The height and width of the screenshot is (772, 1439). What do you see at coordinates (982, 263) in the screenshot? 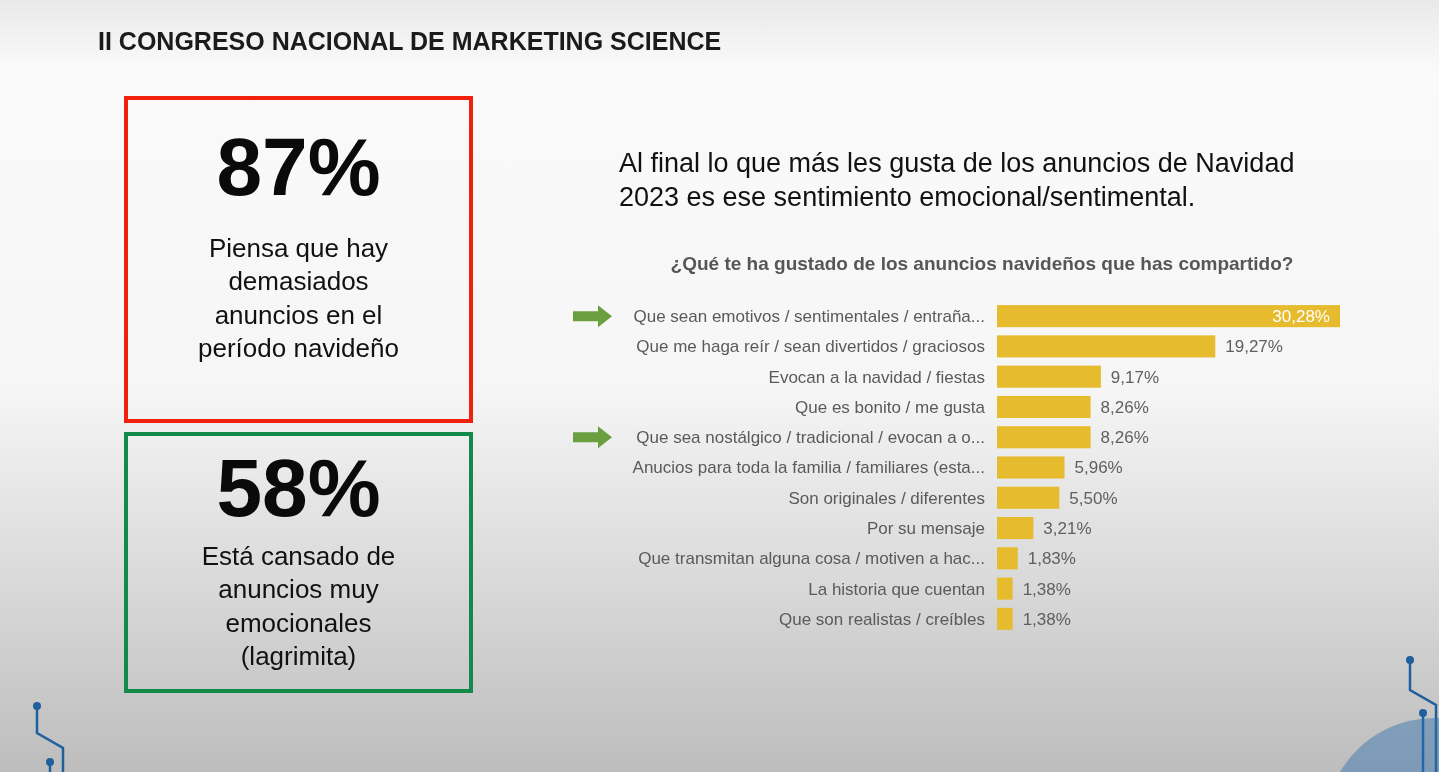
I see `chart-title: ¿Qué te ha gustado de los anuncios navideños que has compartido?` at bounding box center [982, 263].